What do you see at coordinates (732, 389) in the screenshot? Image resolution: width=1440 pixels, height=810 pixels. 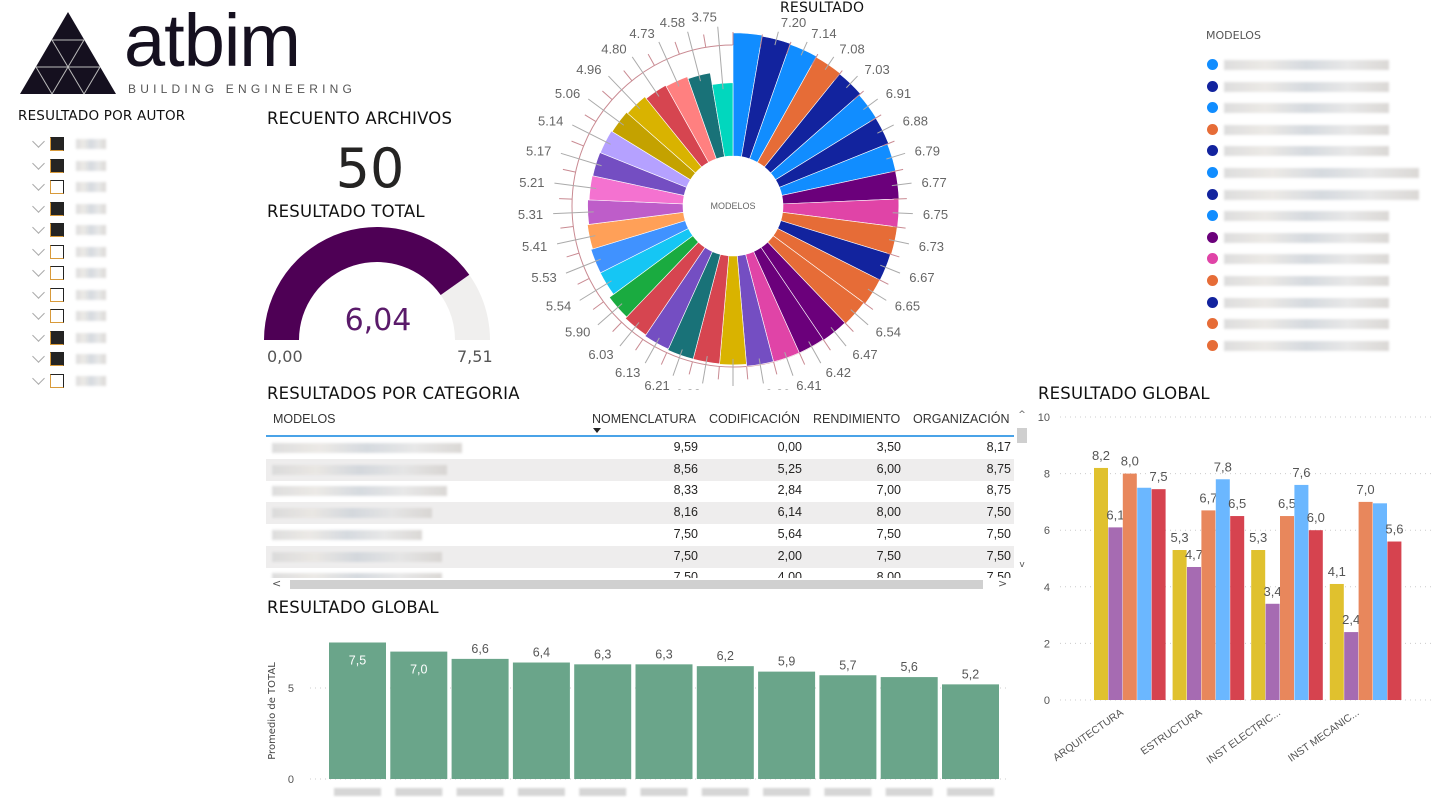 I see `slice-value-label: 6.26` at bounding box center [732, 389].